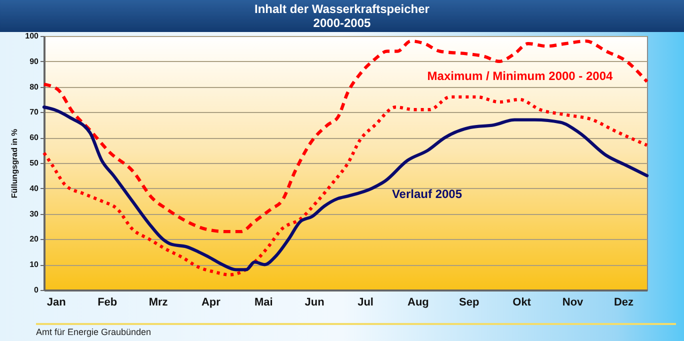  What do you see at coordinates (573, 302) in the screenshot?
I see `x-tick-label: Nov` at bounding box center [573, 302].